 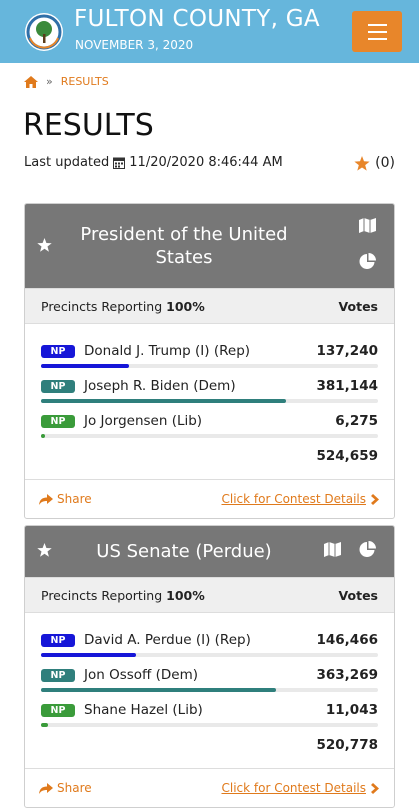 What do you see at coordinates (160, 386) in the screenshot?
I see `candidate-name: Joseph R. Biden (Dem)` at bounding box center [160, 386].